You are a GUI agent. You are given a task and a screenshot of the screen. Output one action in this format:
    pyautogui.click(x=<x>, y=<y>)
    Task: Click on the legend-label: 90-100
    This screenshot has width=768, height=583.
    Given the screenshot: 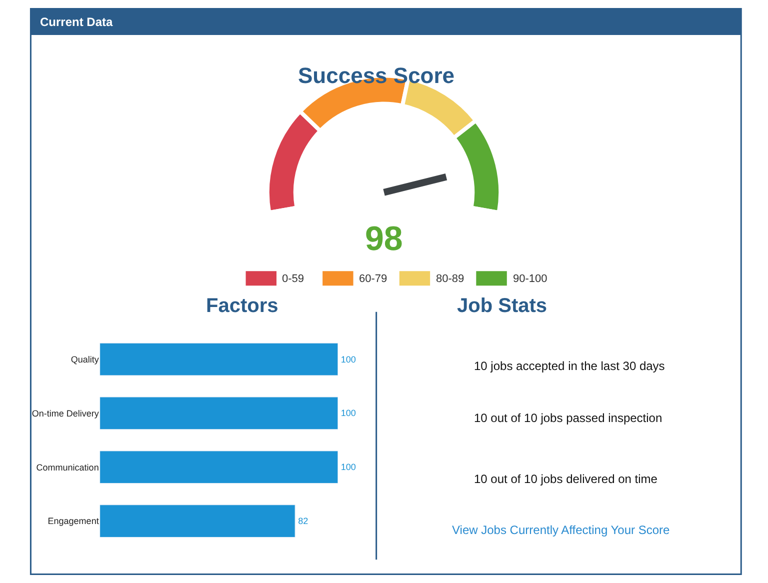 What is the action you would take?
    pyautogui.click(x=530, y=279)
    